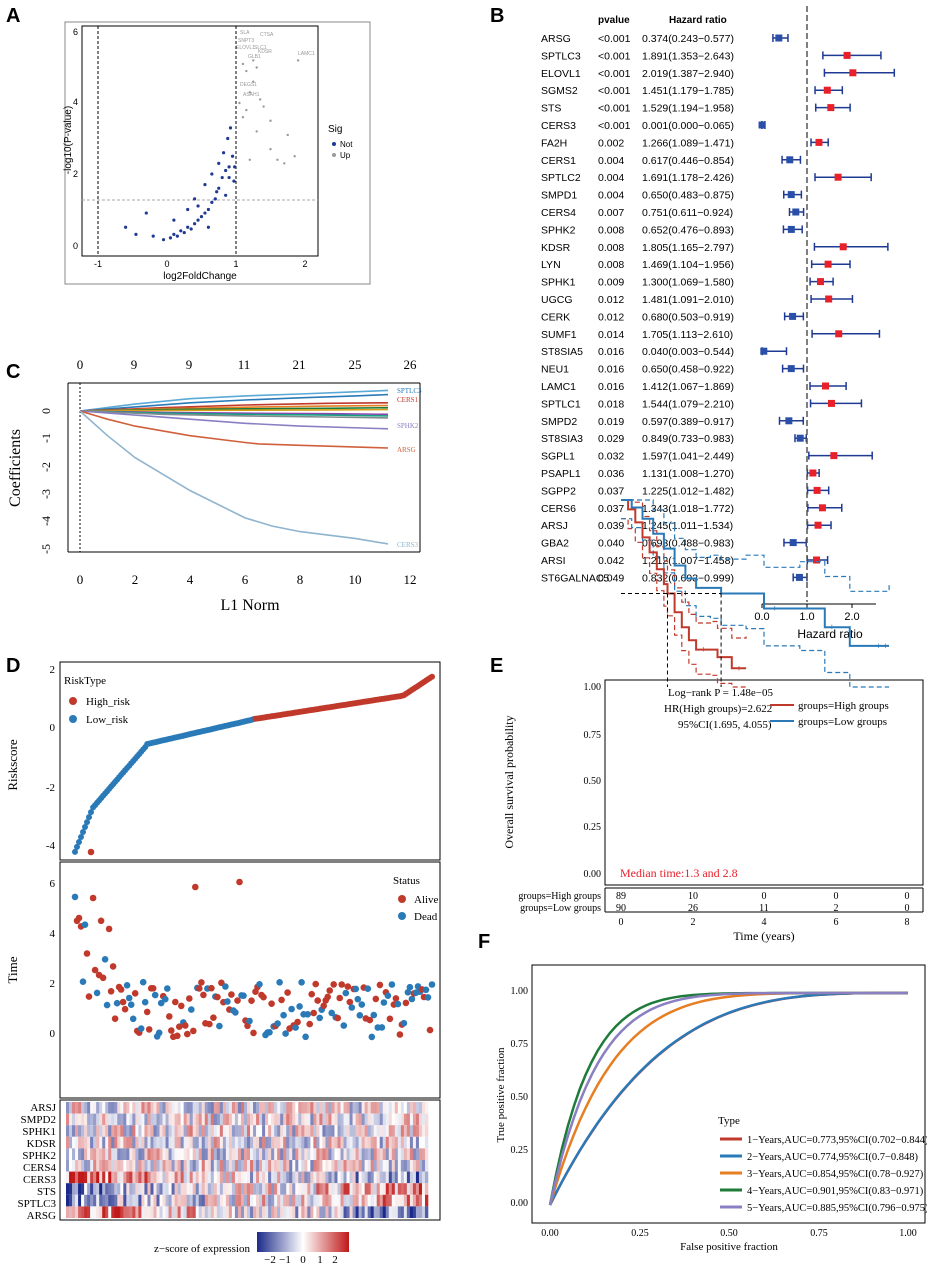 Image resolution: width=927 pixels, height=1263 pixels. What do you see at coordinates (720, 693) in the screenshot?
I see `e-stat-logrank: Log−rank P = 1.48e−05` at bounding box center [720, 693].